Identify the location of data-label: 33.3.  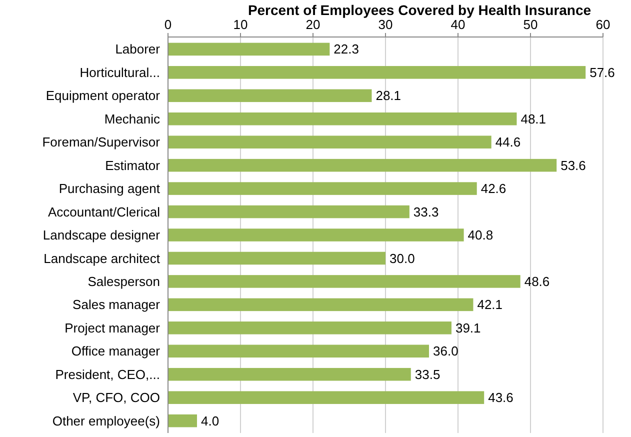
(426, 212).